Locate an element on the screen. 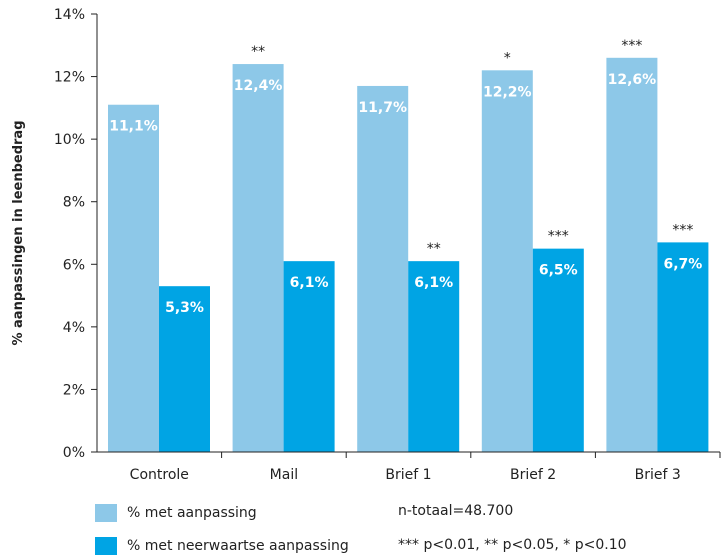 The height and width of the screenshot is (558, 725). legend-item-neerwaarts: % met neerwaartse aanpassing is located at coordinates (222, 546).